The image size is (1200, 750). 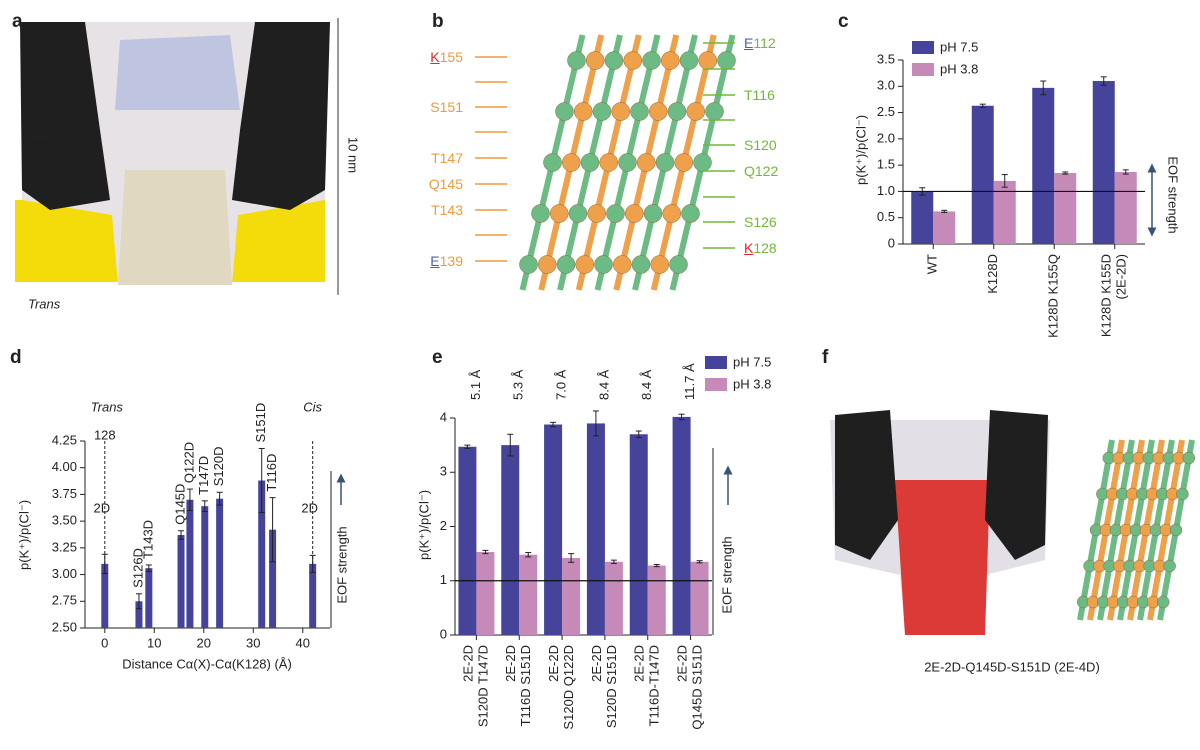 I want to click on x-axis-label: Distance Cα(X)-Cα(K128) (Å), so click(x=207, y=663).